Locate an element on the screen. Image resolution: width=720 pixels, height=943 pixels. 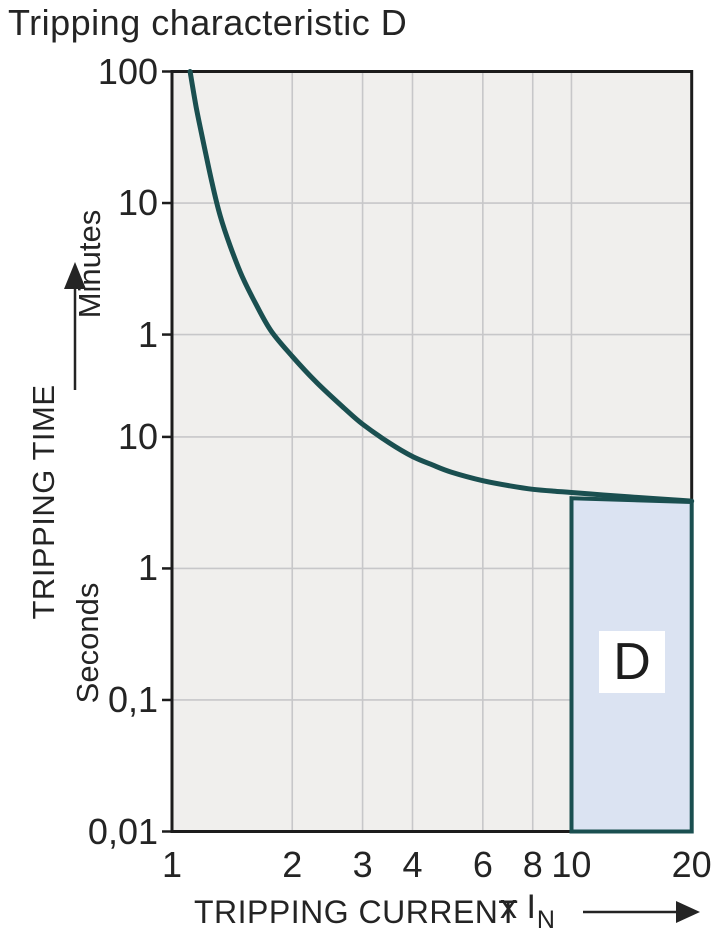
x-axis-unit-prefix: x I is located at coordinates (518, 907).